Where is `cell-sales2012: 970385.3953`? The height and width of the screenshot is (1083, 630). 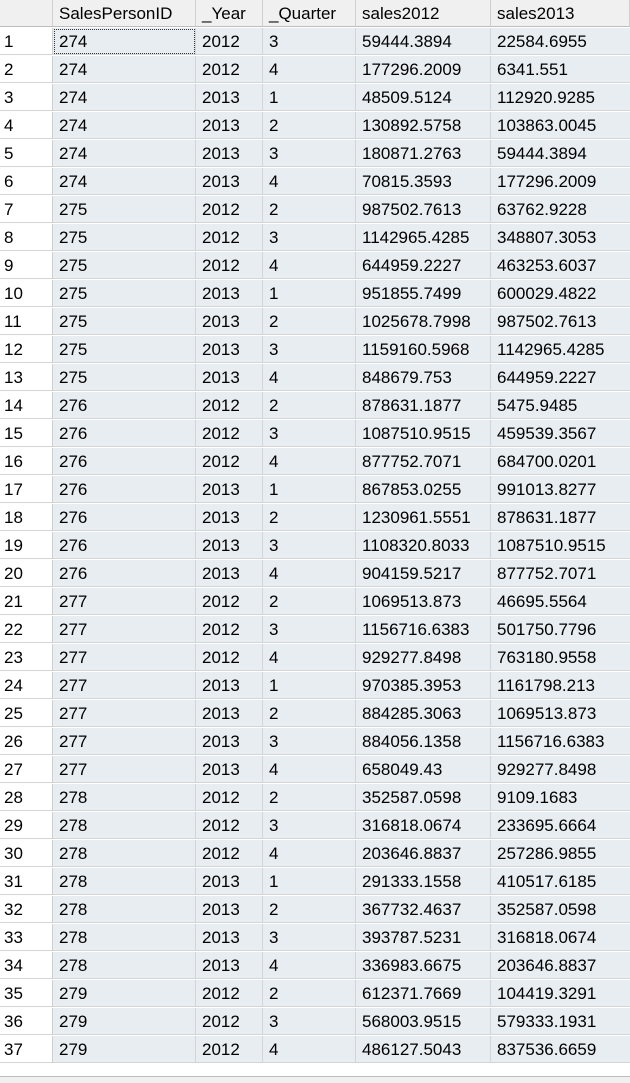
cell-sales2012: 970385.3953 is located at coordinates (423, 685).